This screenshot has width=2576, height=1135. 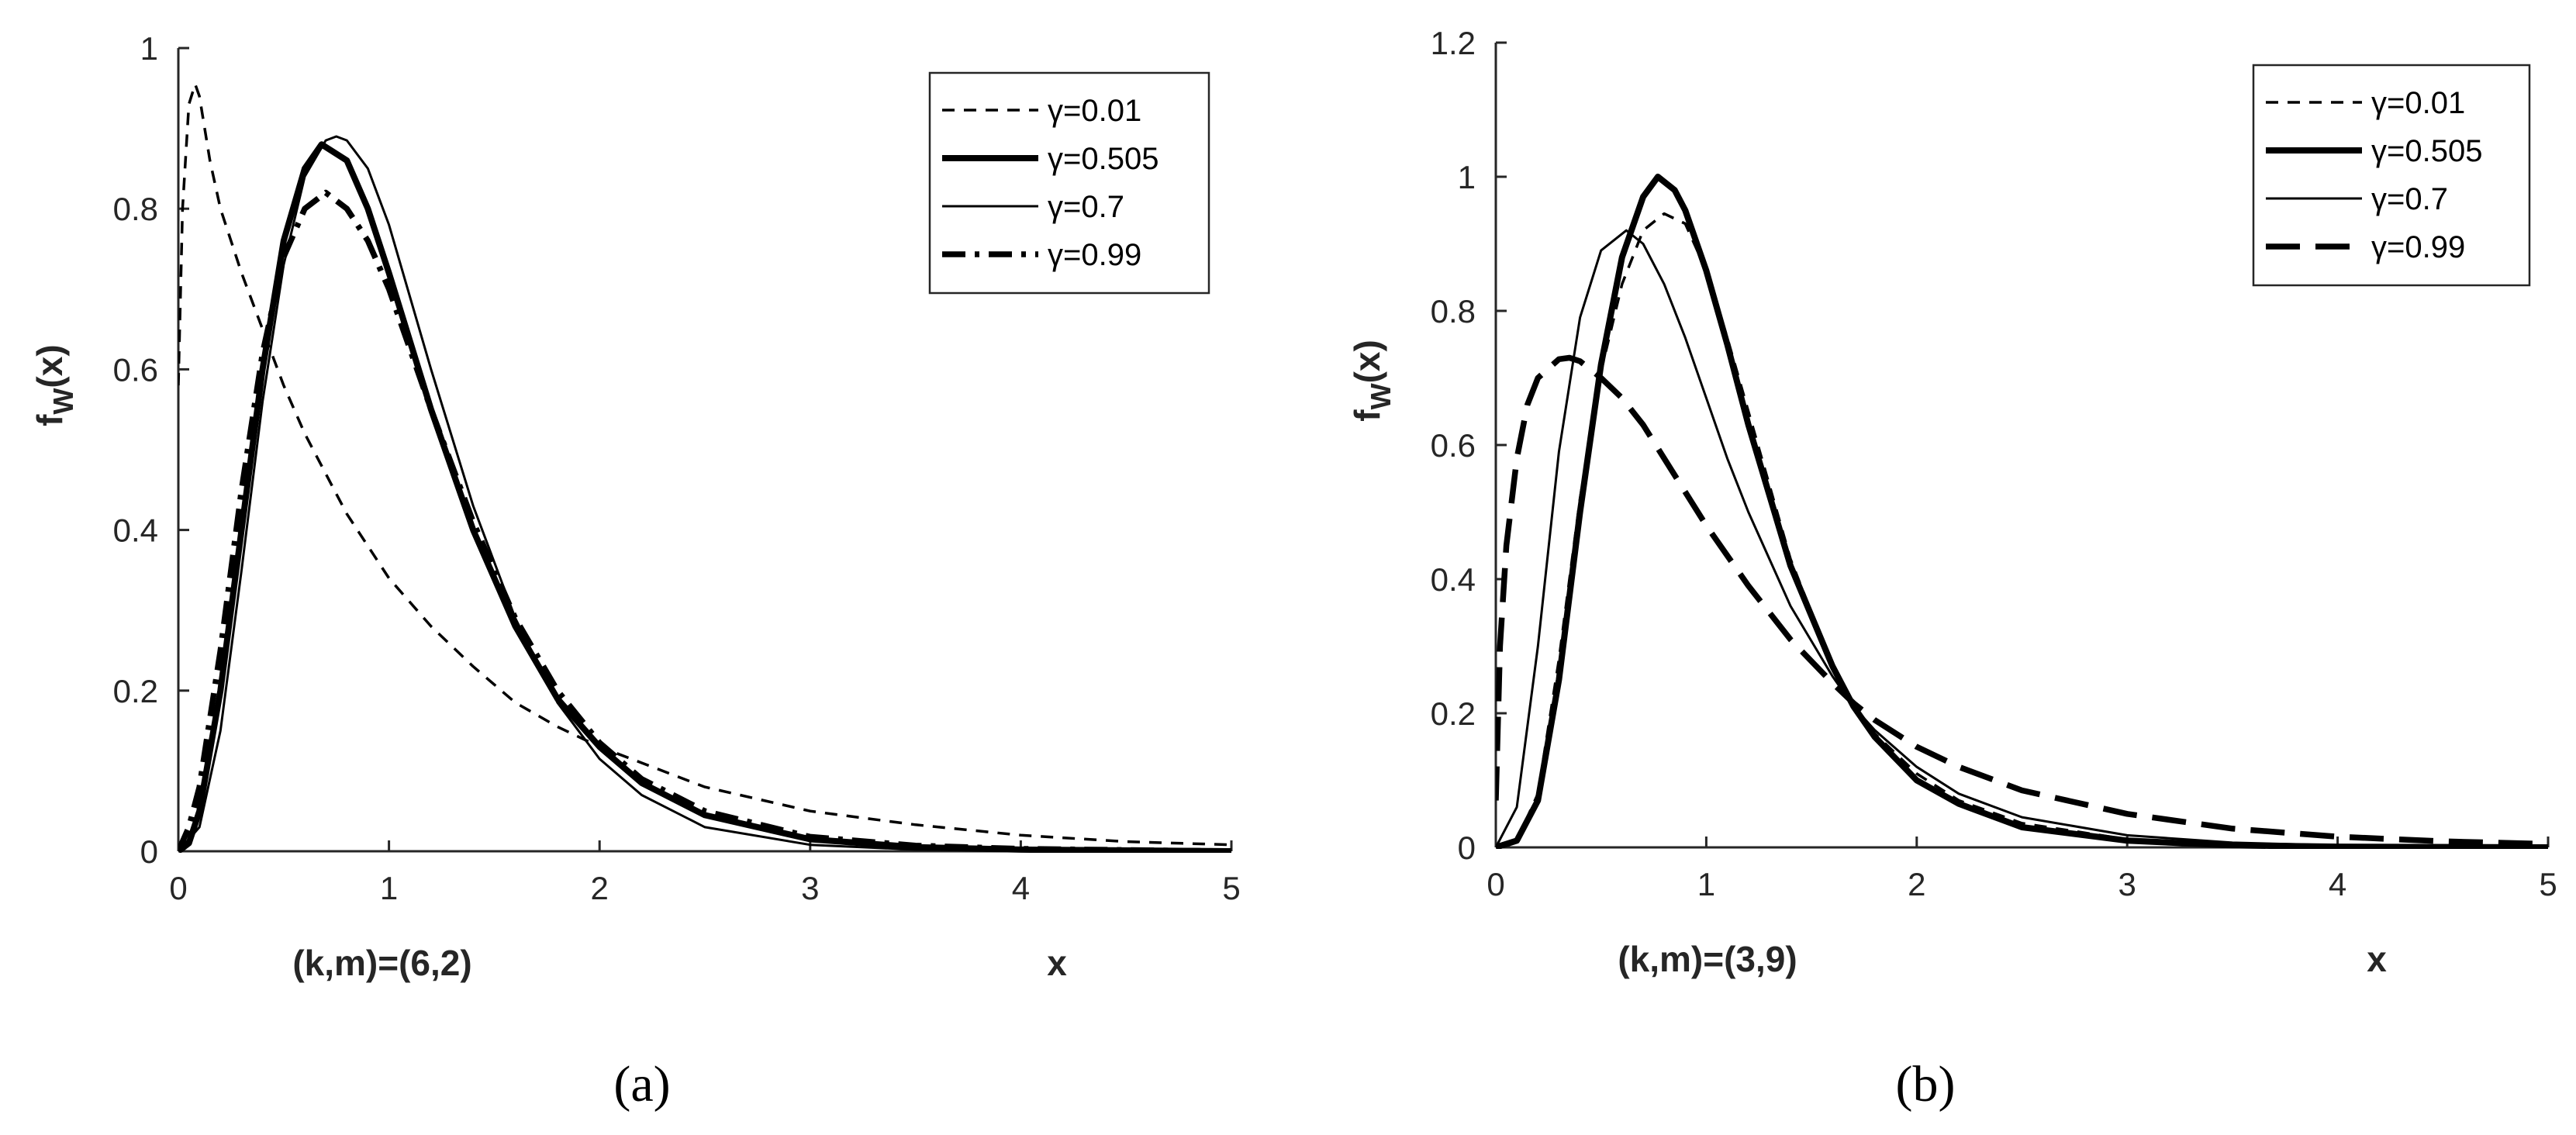 I want to click on panel-caption: (a), so click(x=642, y=1084).